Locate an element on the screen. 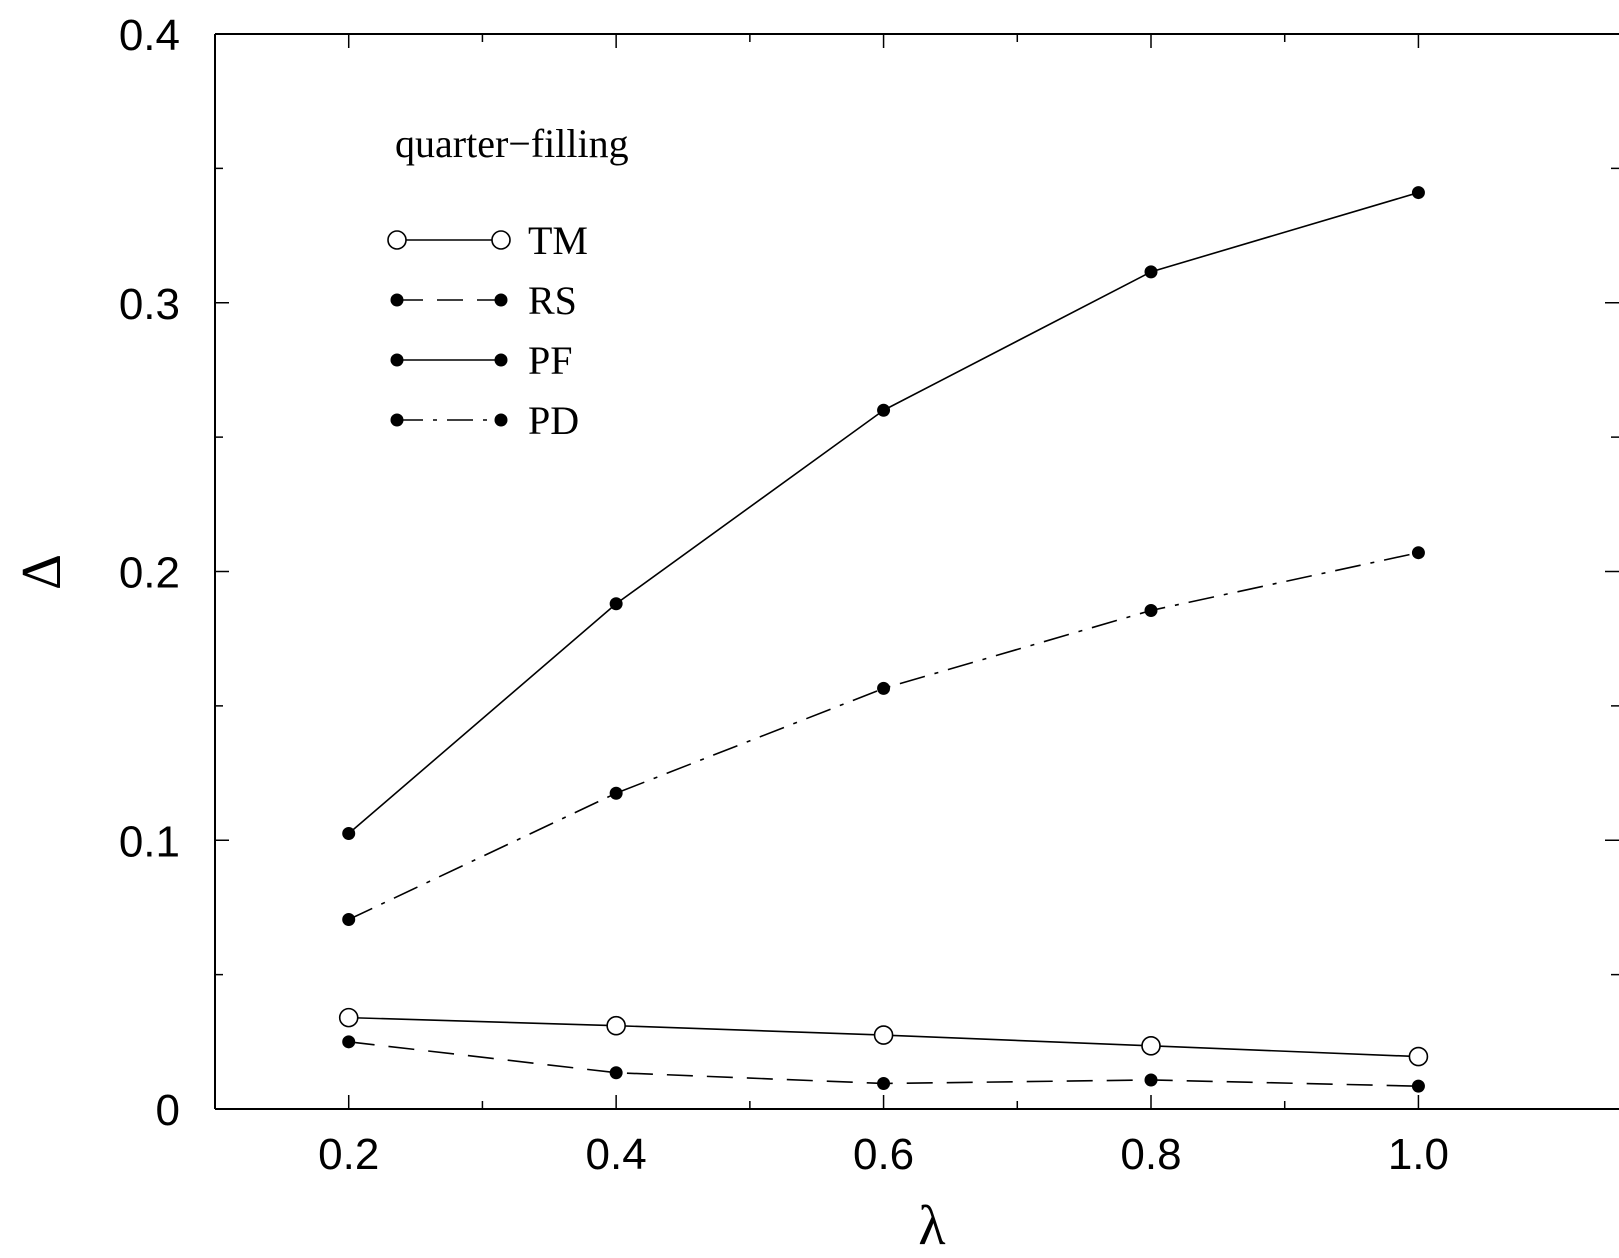 Image resolution: width=1619 pixels, height=1258 pixels. y-tick-label: 0.4 is located at coordinates (149, 35).